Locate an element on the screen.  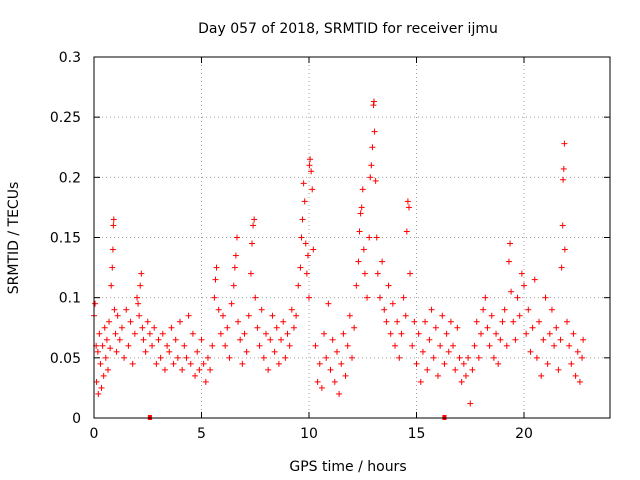
x-tick-label: 0 is located at coordinates (94, 434).